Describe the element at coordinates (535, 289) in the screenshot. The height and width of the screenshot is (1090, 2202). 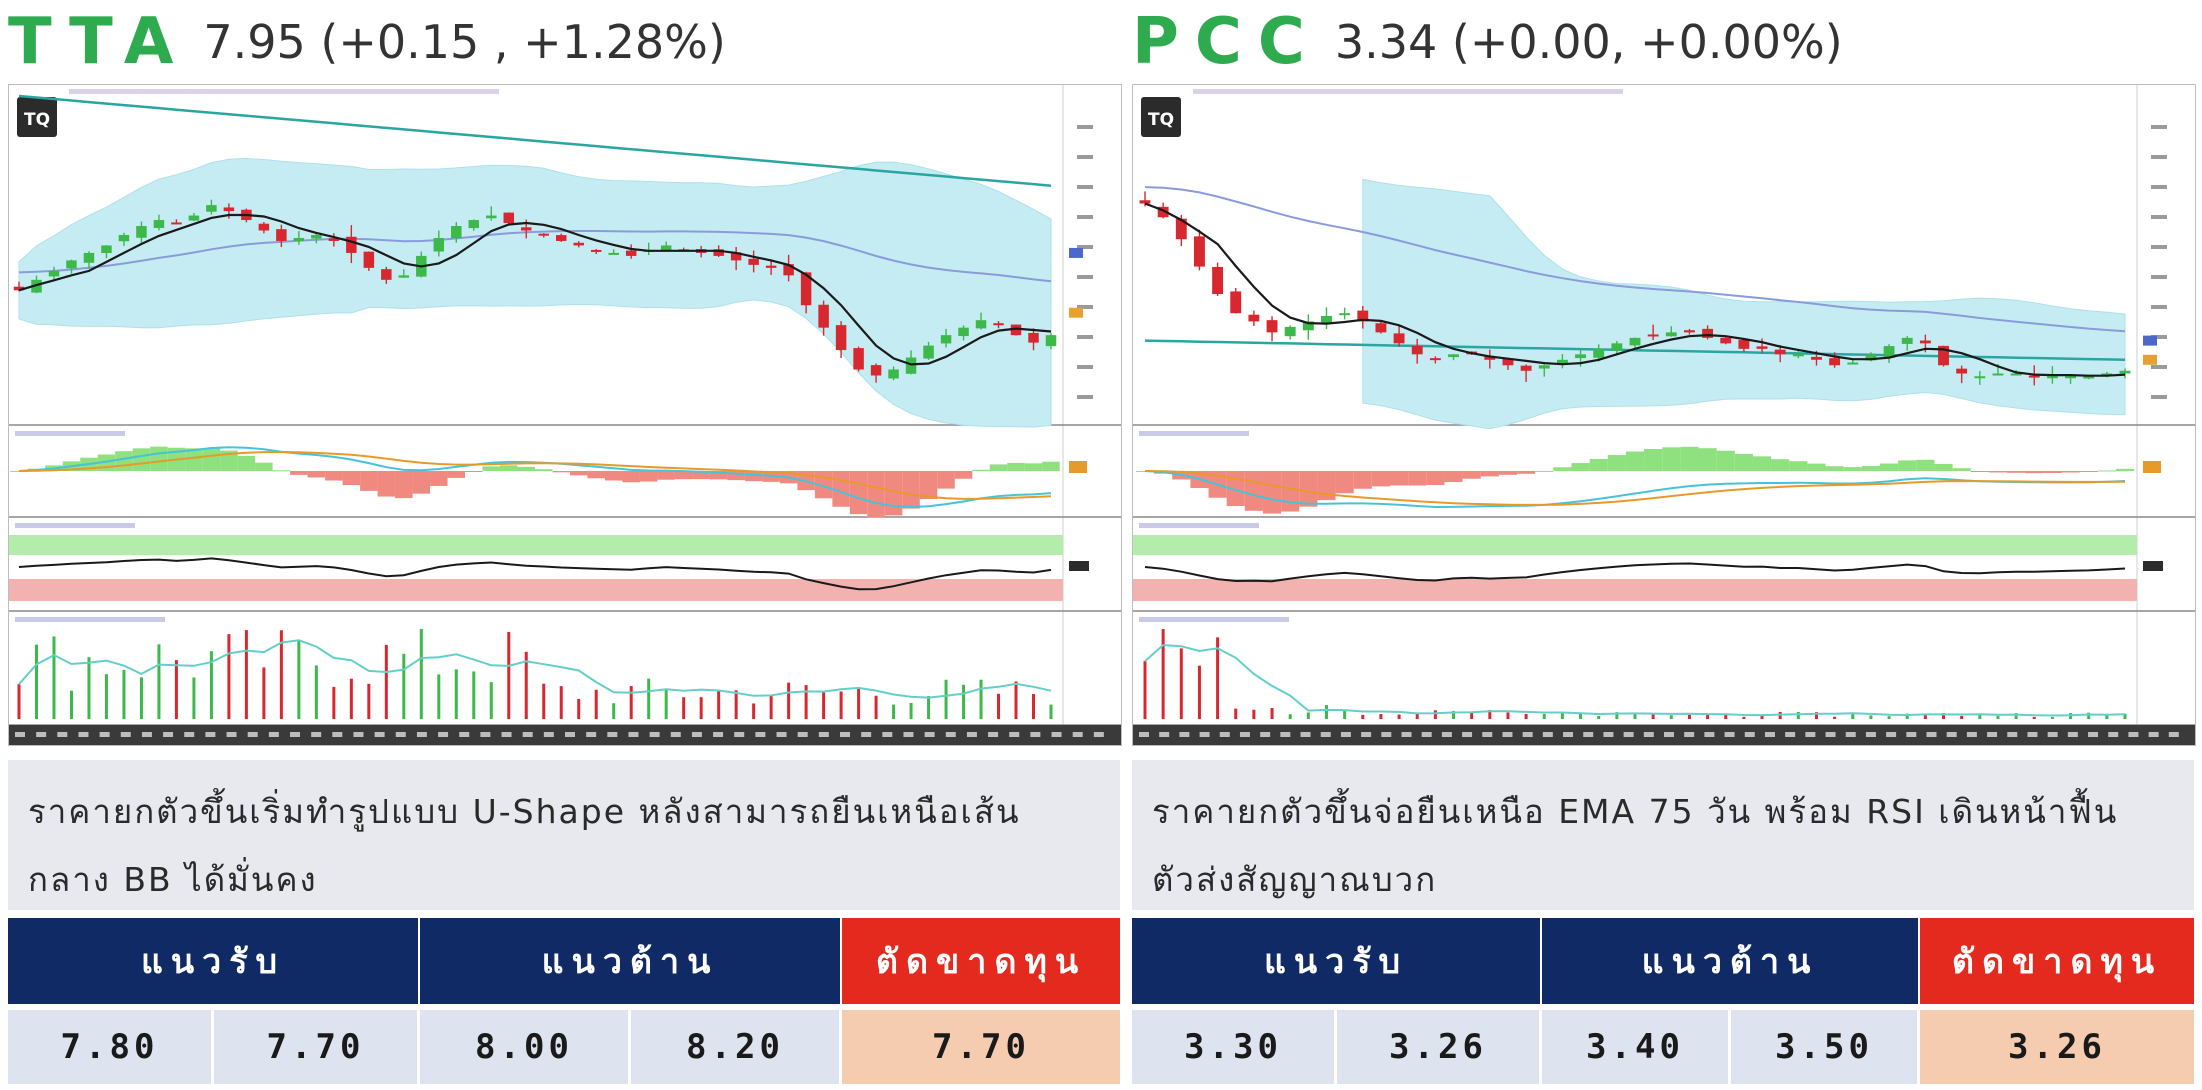
I see `ma-short-line` at that location.